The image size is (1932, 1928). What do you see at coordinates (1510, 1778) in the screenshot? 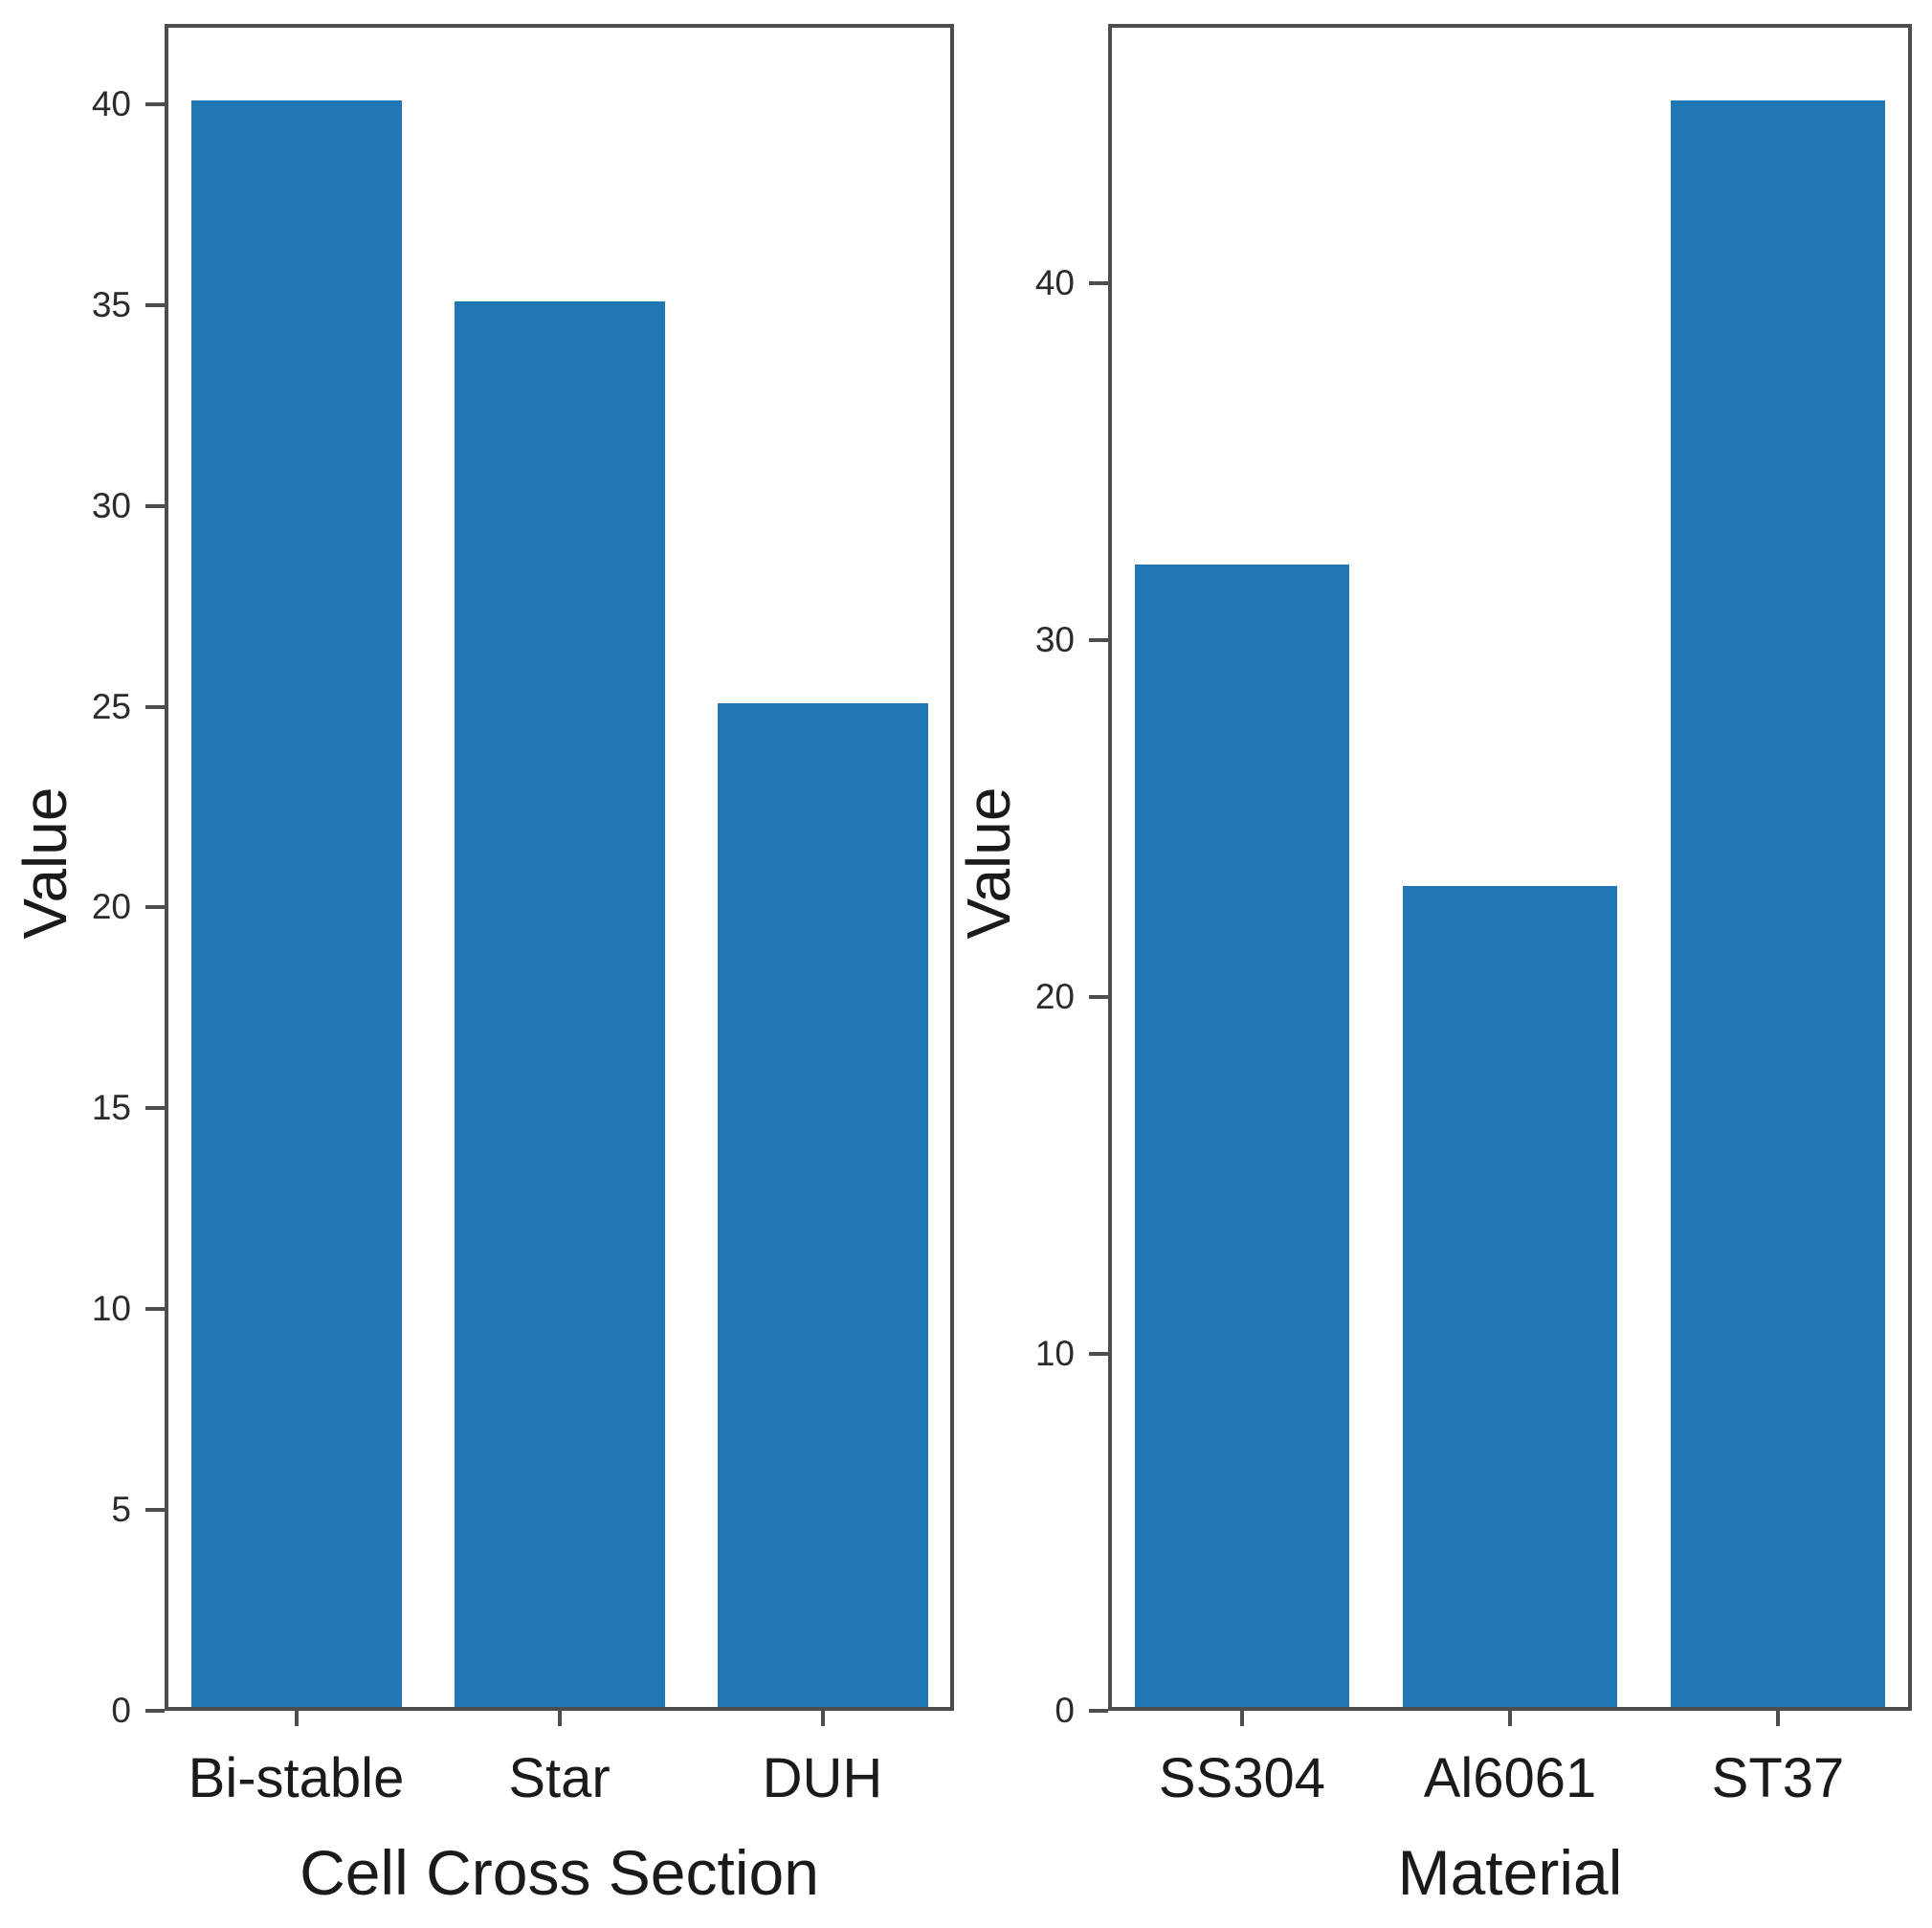
I see `x-tick-label: Al6061` at bounding box center [1510, 1778].